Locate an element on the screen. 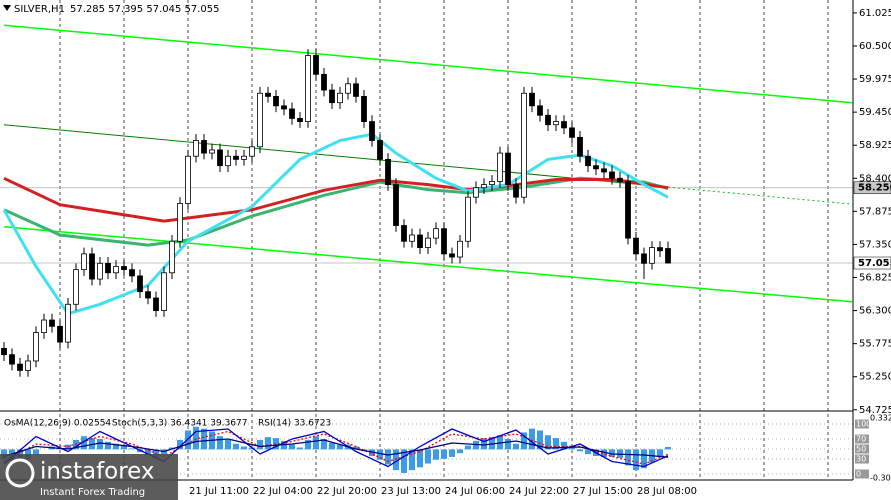  osc-tick-label: 30 is located at coordinates (861, 459).